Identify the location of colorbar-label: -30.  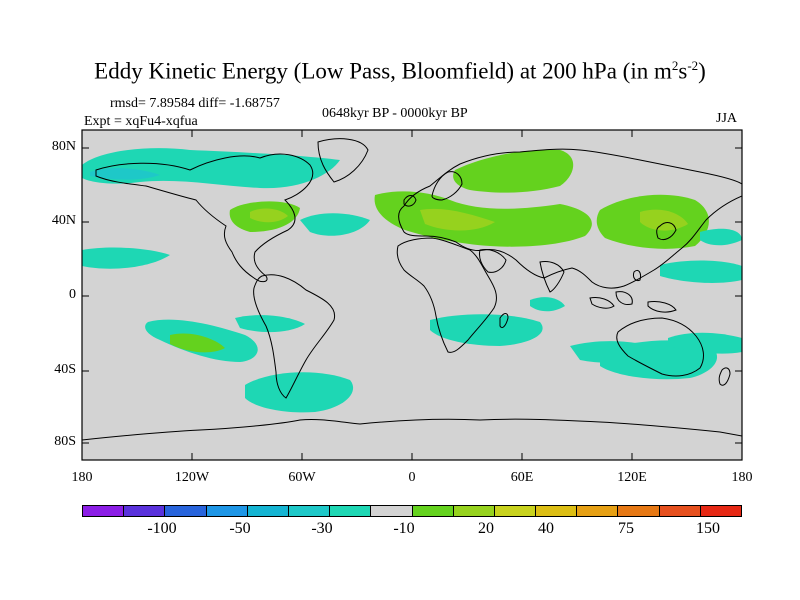
(322, 528).